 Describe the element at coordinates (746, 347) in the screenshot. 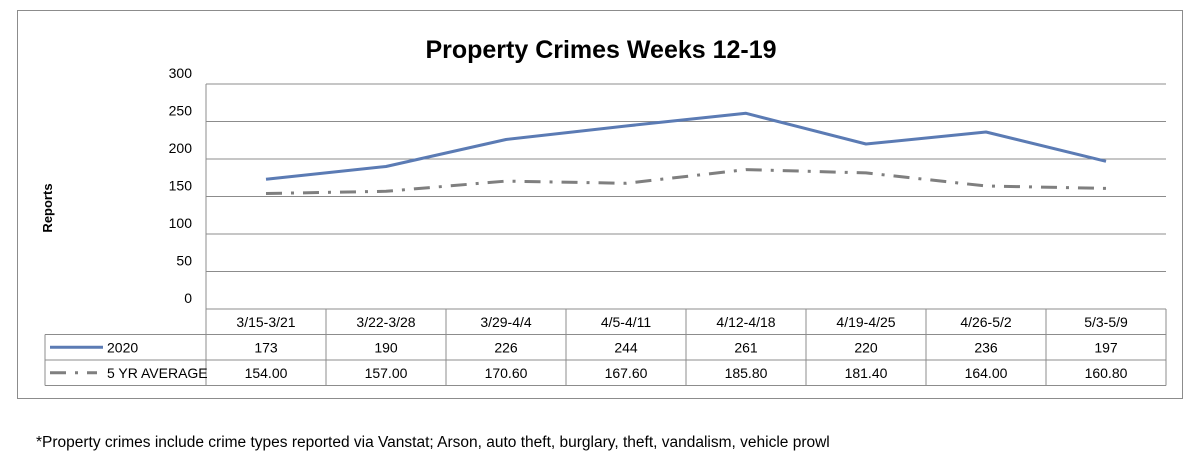

I see `table-cell-value: 261` at that location.